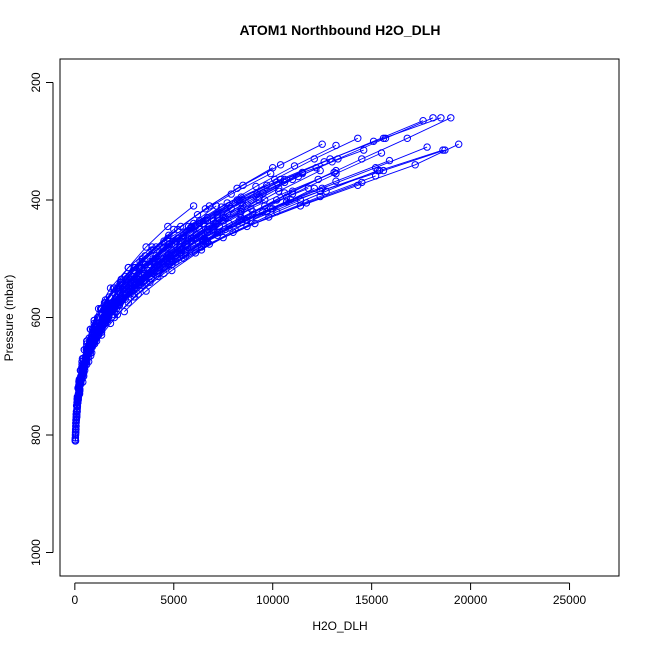 This screenshot has width=650, height=650. What do you see at coordinates (471, 600) in the screenshot?
I see `x-tick-label: 20000` at bounding box center [471, 600].